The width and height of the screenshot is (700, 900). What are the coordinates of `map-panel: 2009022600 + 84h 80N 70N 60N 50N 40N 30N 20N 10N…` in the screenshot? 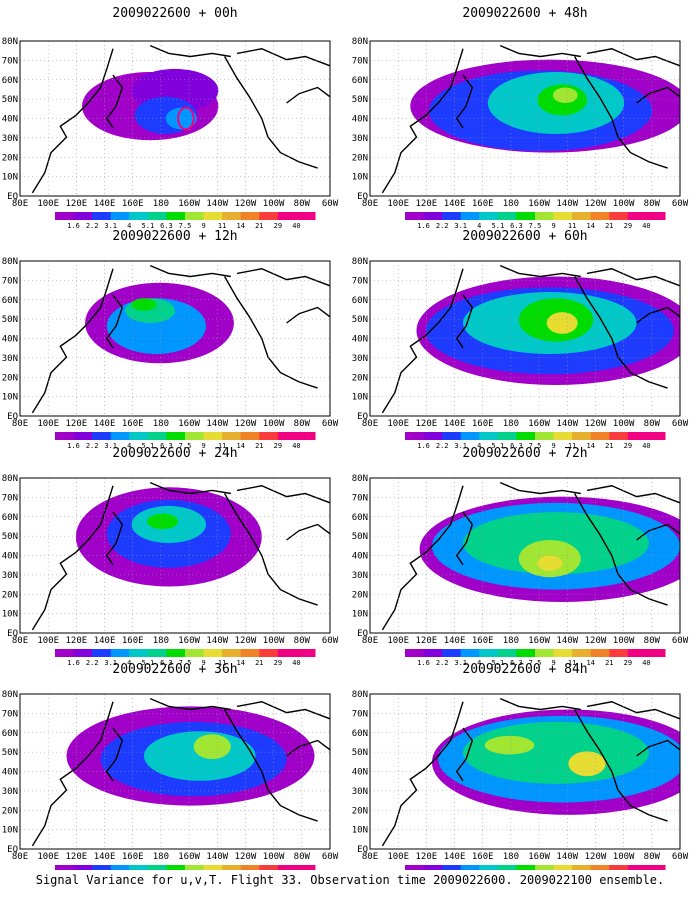 It's located at (520, 766).